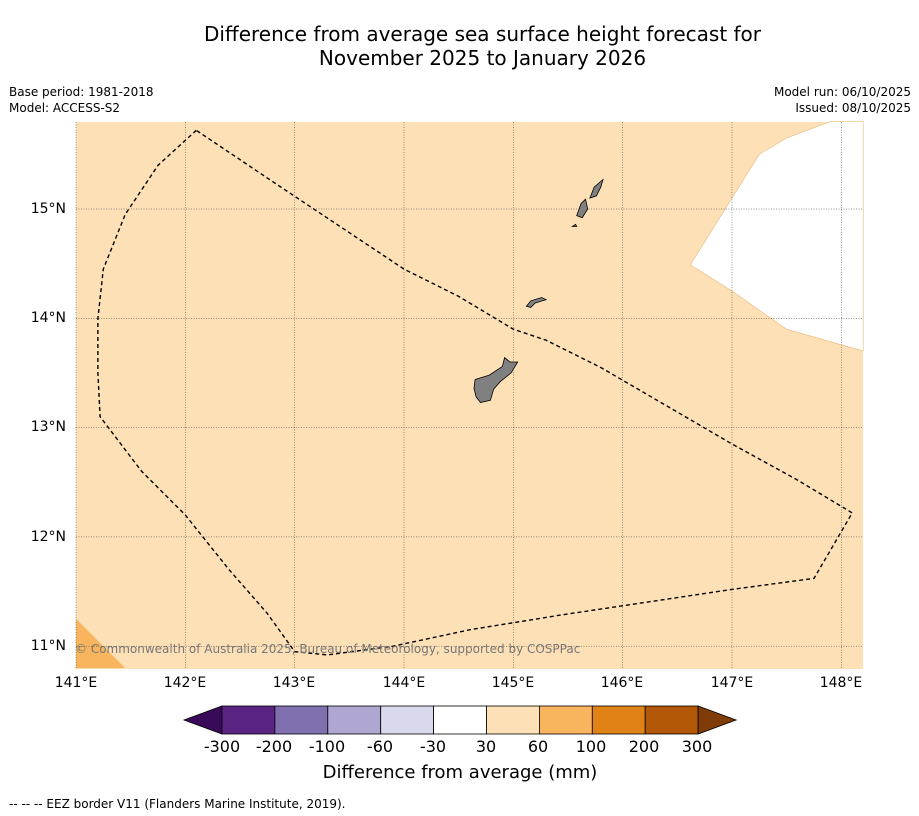 The width and height of the screenshot is (919, 816). What do you see at coordinates (65, 108) in the screenshot?
I see `model-name: Model: ACCESS-S2` at bounding box center [65, 108].